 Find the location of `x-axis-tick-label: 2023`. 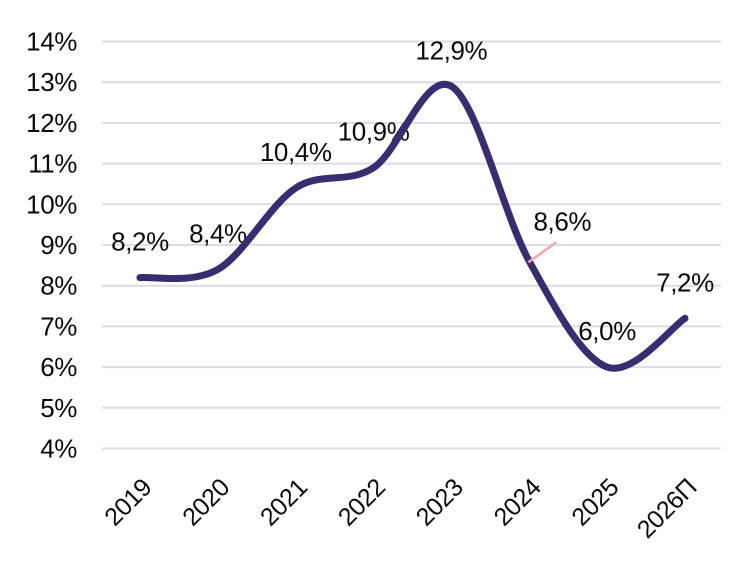

x-axis-tick-label: 2023 is located at coordinates (440, 502).